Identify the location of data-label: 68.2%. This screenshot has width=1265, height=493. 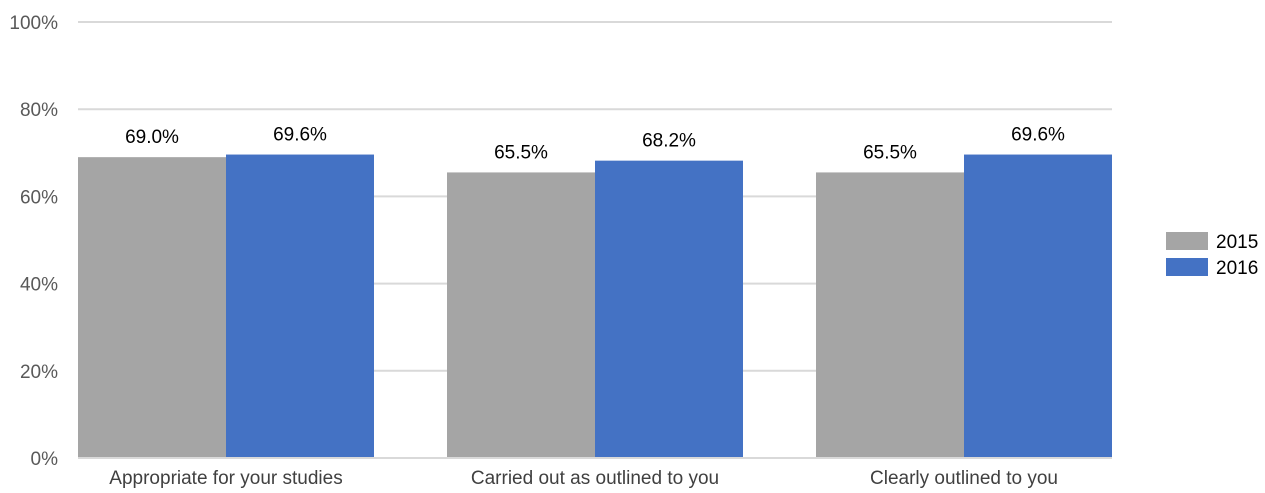
(669, 141).